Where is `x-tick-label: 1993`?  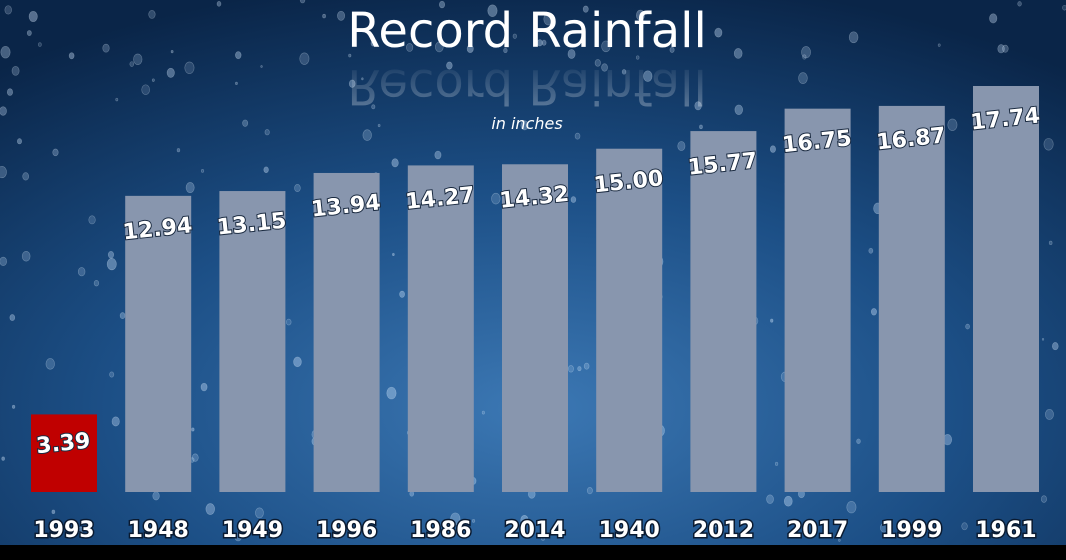 x-tick-label: 1993 is located at coordinates (63, 530).